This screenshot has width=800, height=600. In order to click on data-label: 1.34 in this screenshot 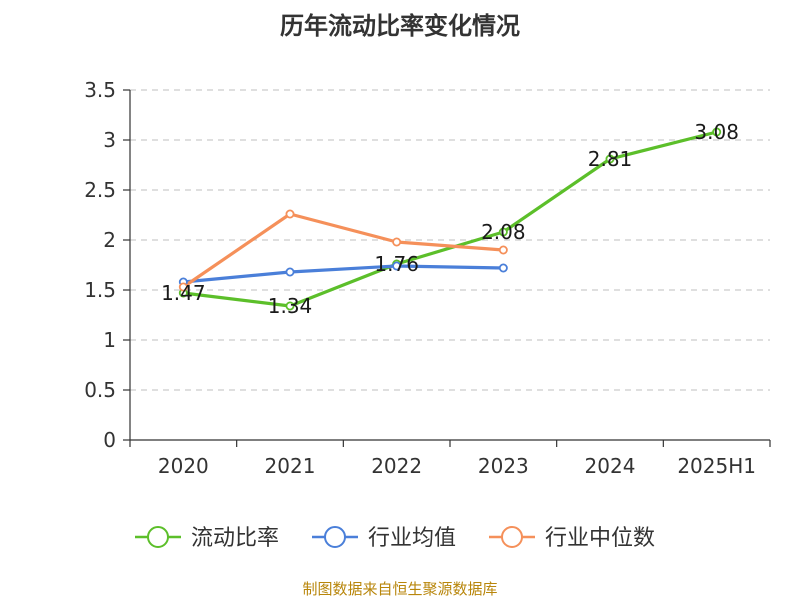, I will do `click(290, 306)`.